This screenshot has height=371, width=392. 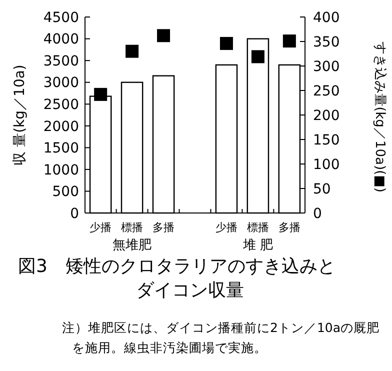 What do you see at coordinates (61, 148) in the screenshot?
I see `y-tick-label: 1500` at bounding box center [61, 148].